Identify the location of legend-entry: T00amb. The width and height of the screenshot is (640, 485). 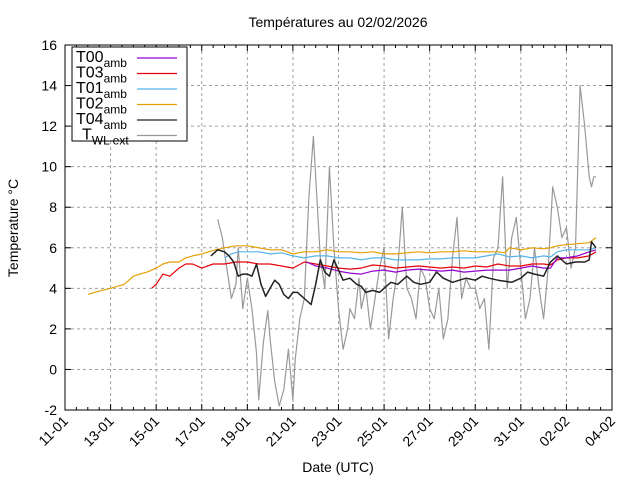
(126, 59).